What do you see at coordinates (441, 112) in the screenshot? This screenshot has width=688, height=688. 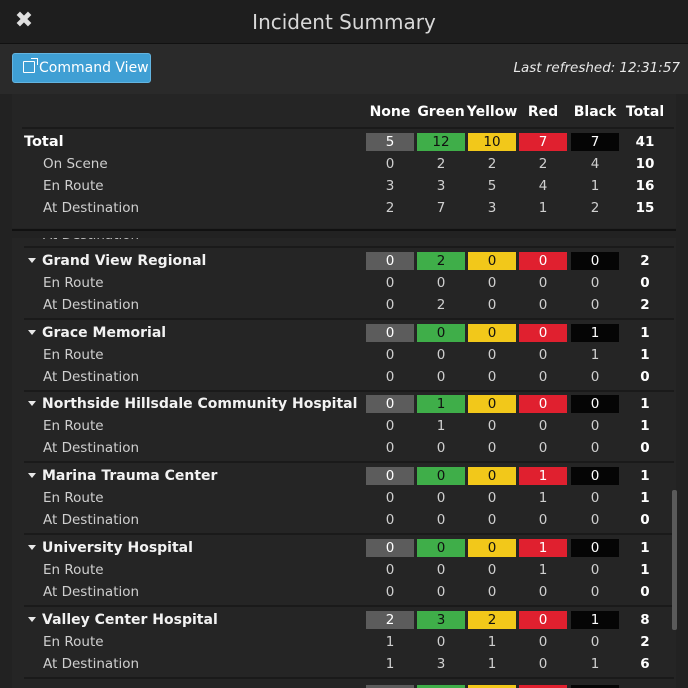 I see `column-header-green: Green` at bounding box center [441, 112].